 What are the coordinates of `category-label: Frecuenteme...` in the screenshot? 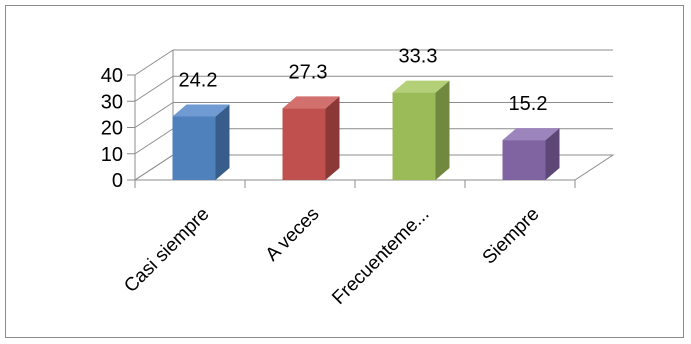 It's located at (380, 256).